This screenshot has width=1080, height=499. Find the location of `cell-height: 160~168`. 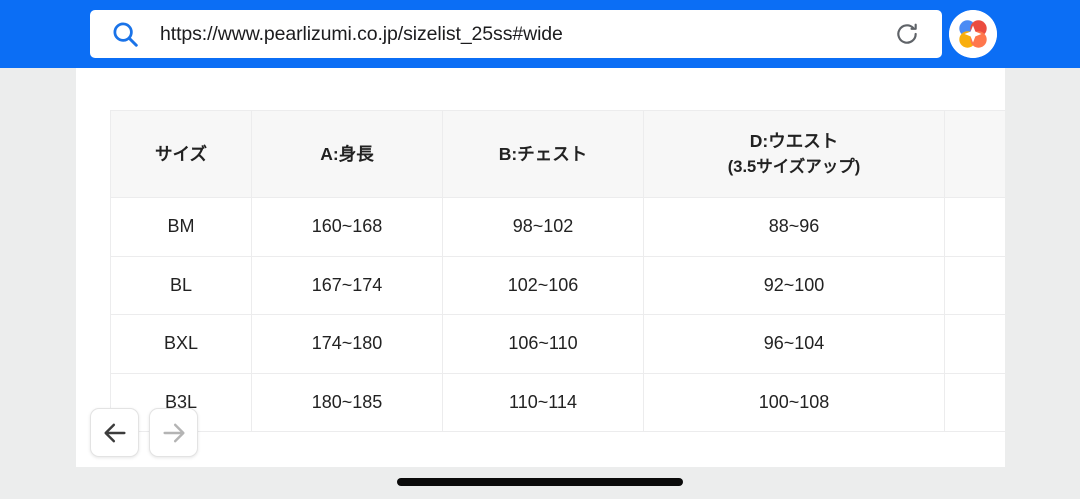

cell-height: 160~168 is located at coordinates (347, 227).